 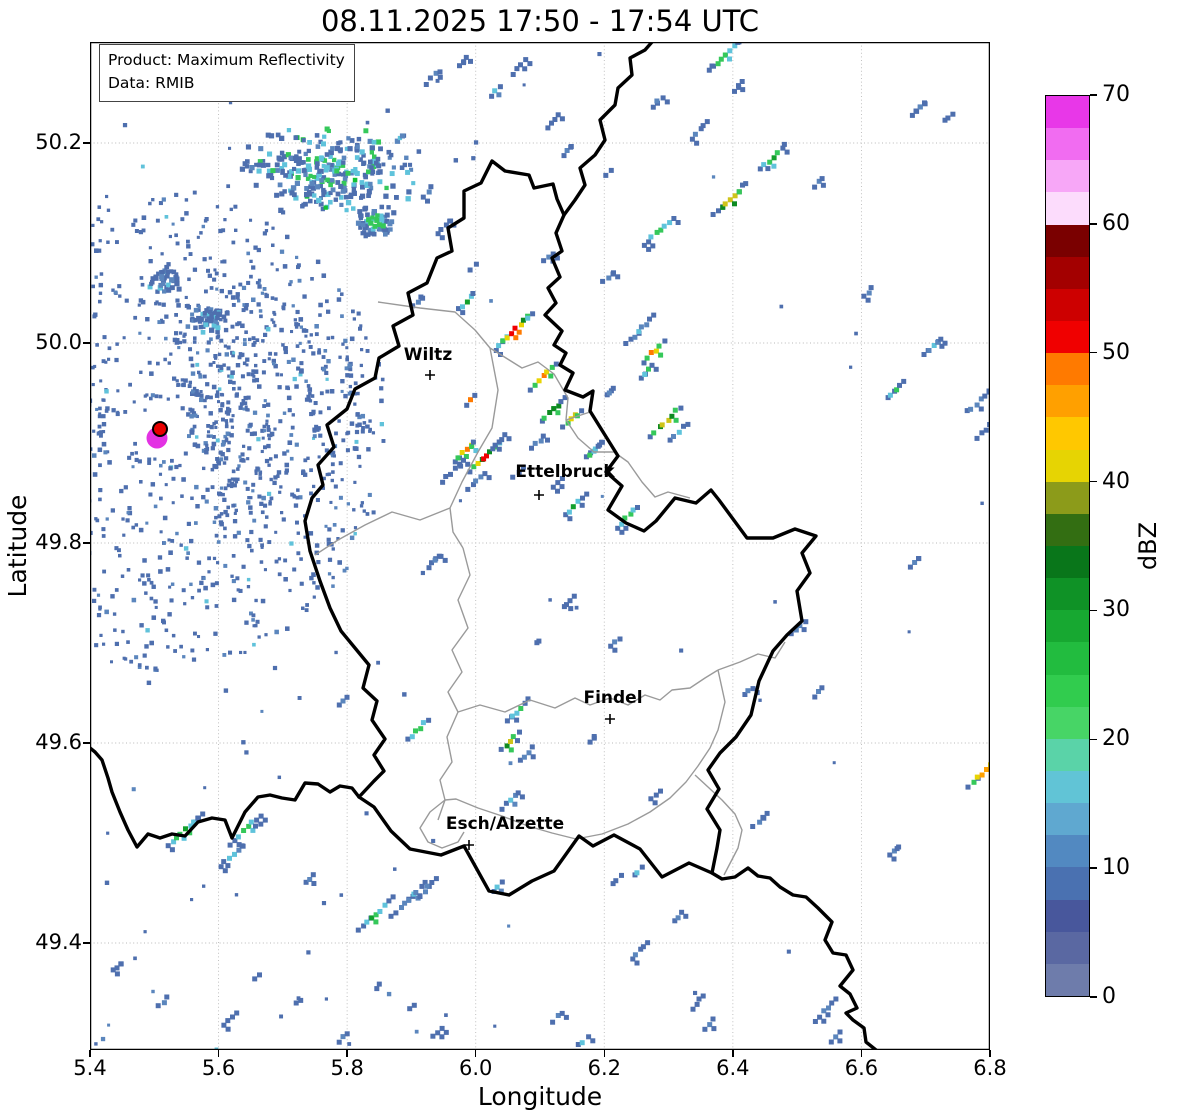 What do you see at coordinates (225, 797) in the screenshot?
I see `france-belgium-border` at bounding box center [225, 797].